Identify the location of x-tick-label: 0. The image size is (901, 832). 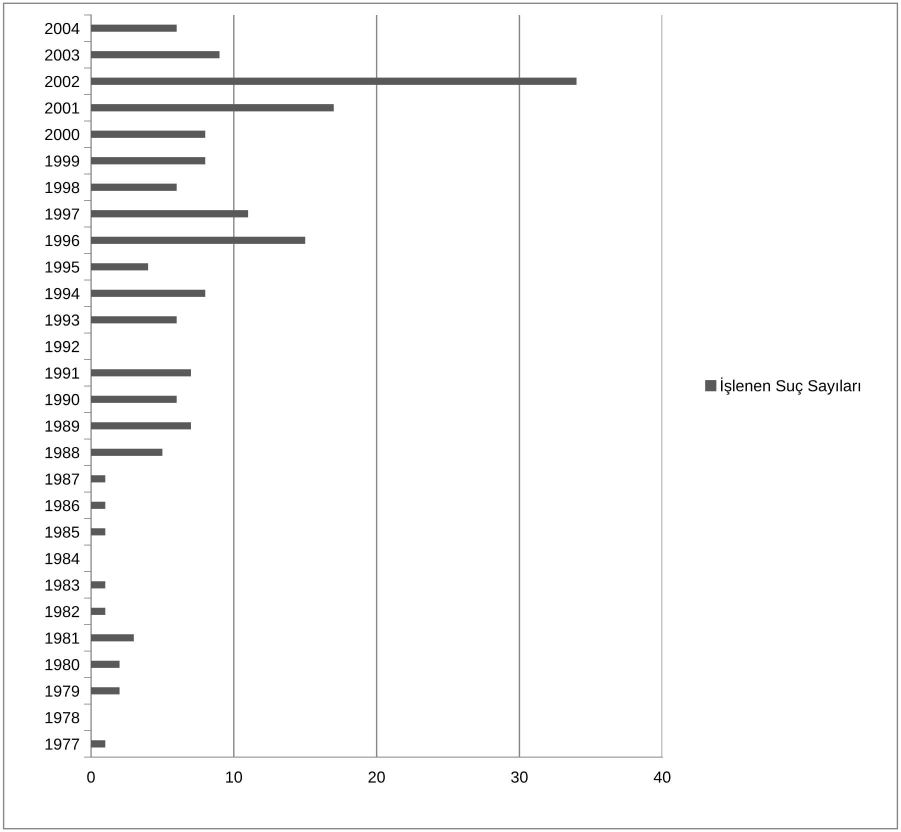
(91, 777).